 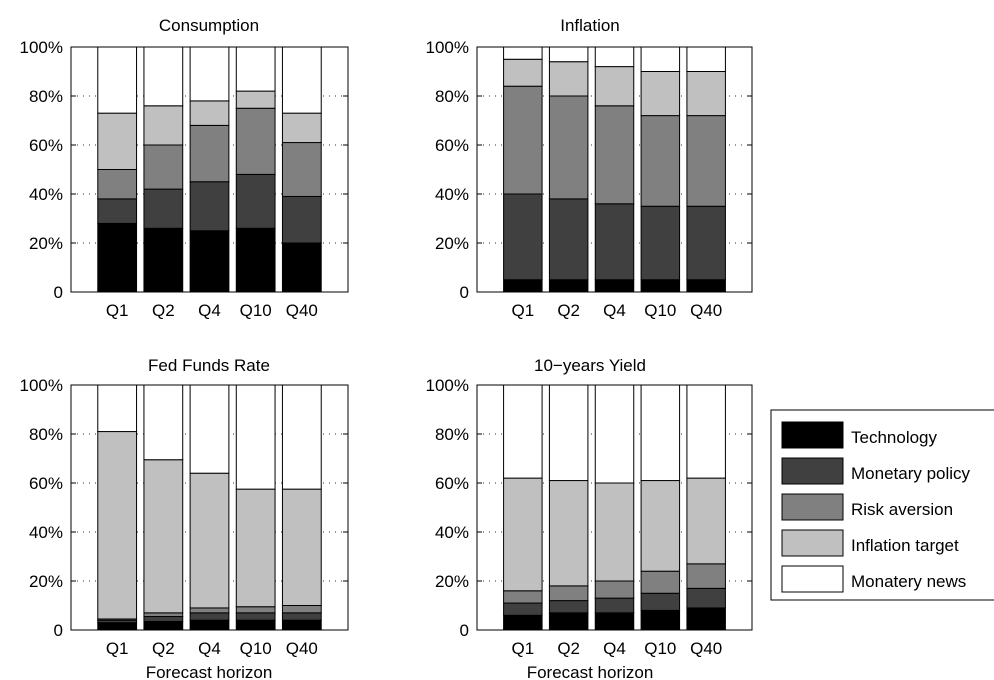 What do you see at coordinates (908, 581) in the screenshot?
I see `legend-label: Monatery news` at bounding box center [908, 581].